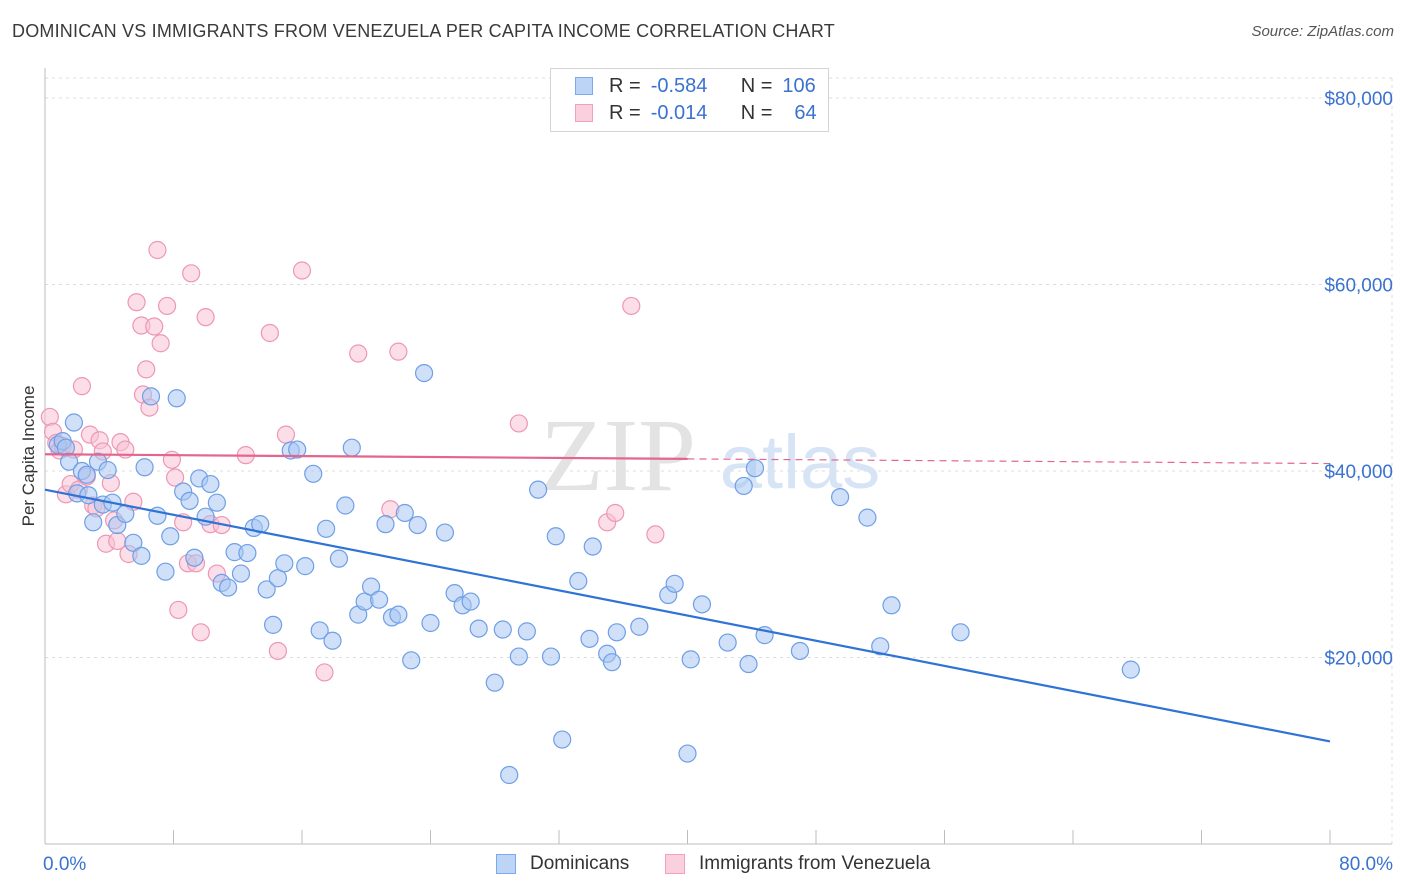  I want to click on swatch-blue, so click(584, 86).